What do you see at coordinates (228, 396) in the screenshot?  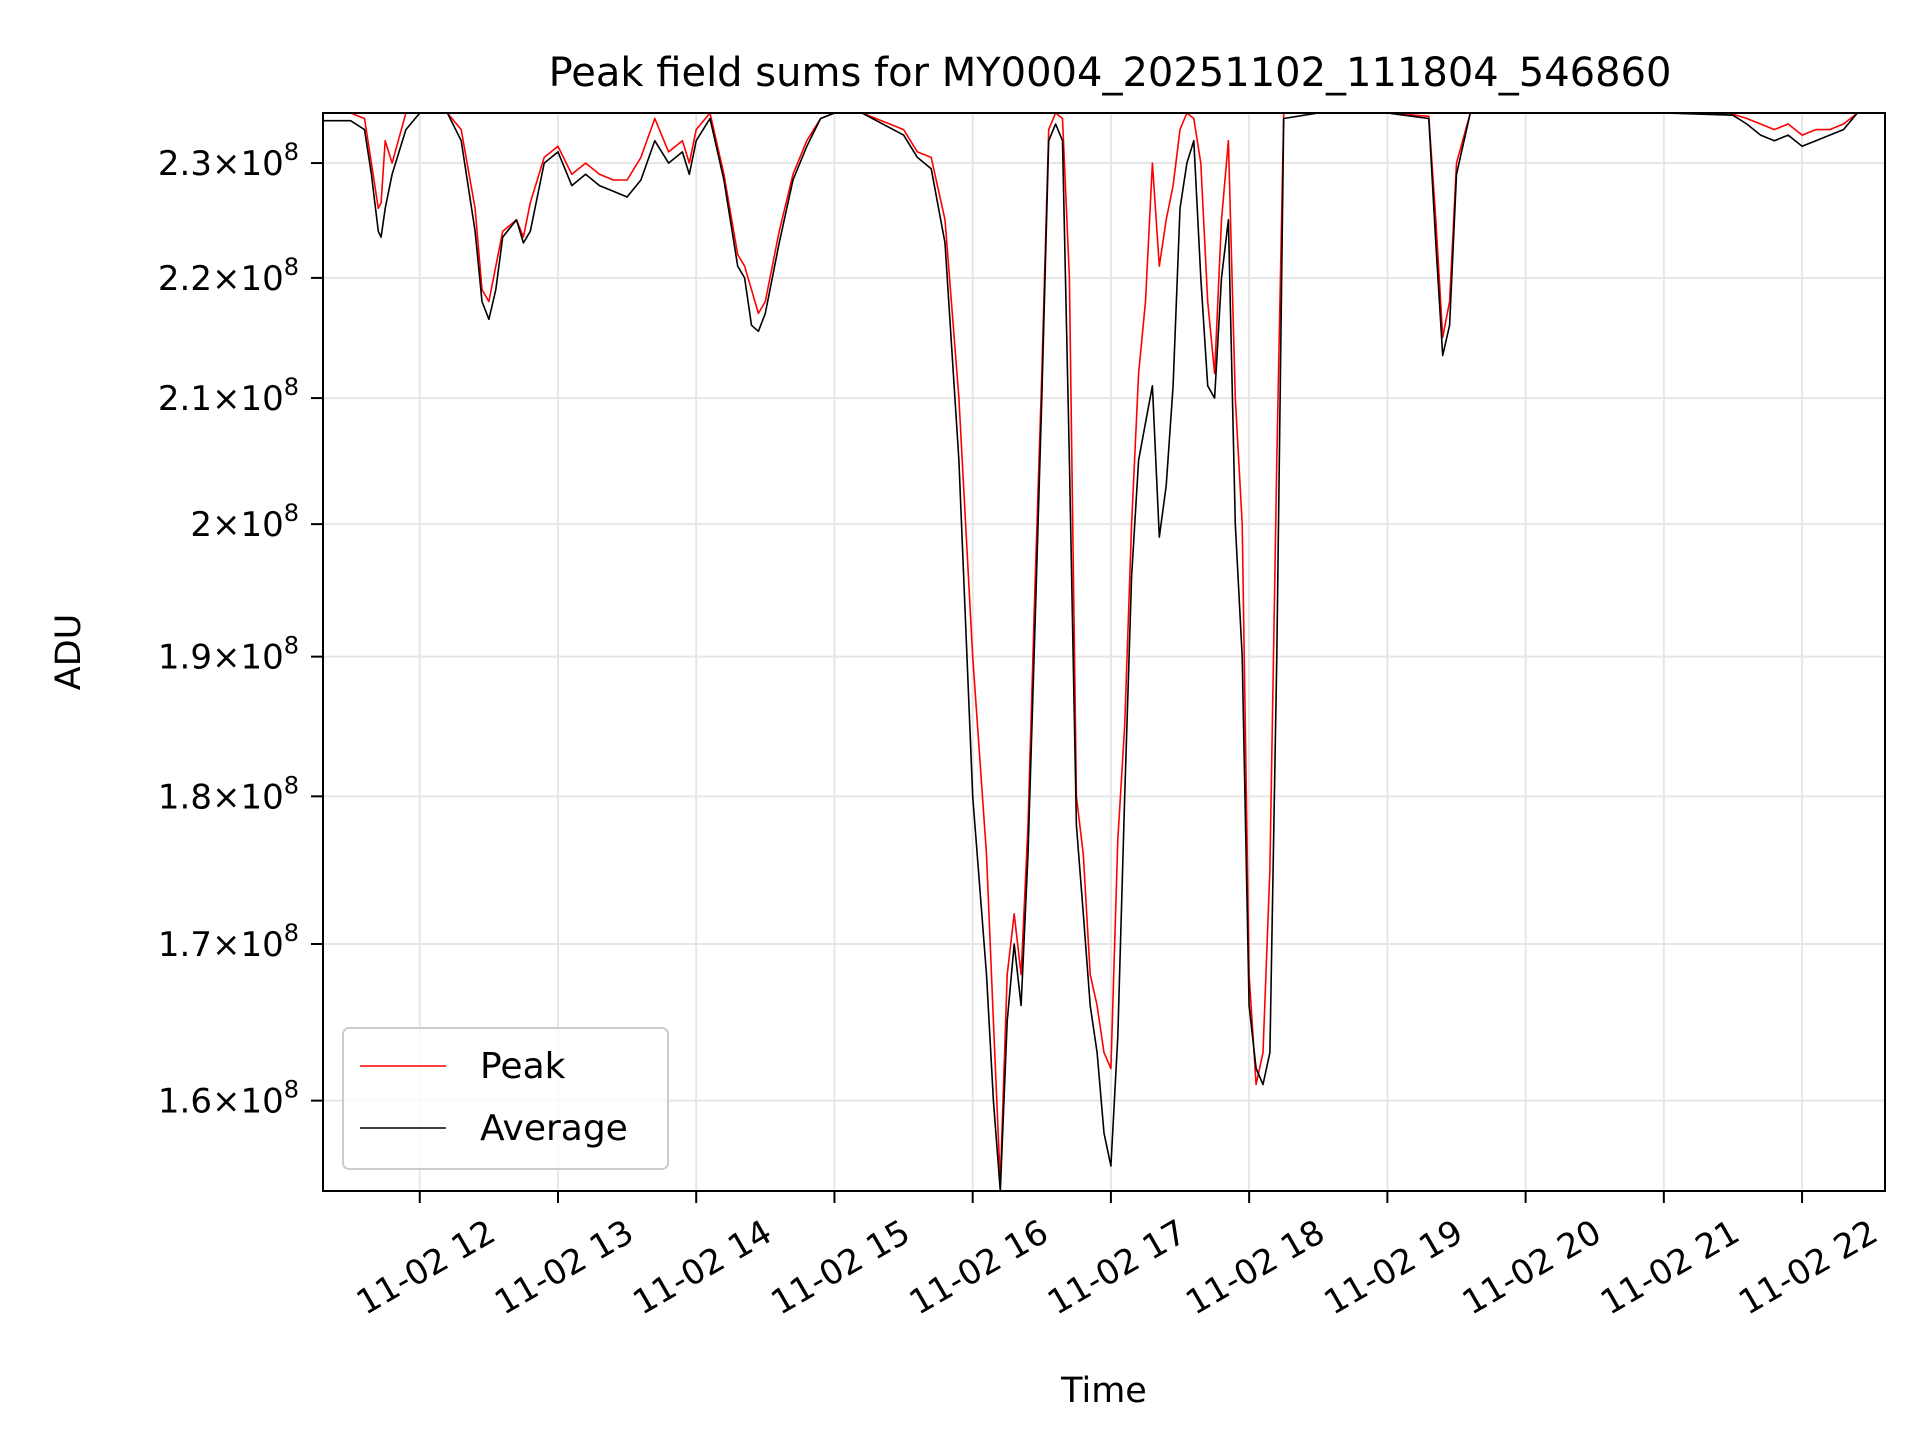 I see `y-tick-label: 2.1×108` at bounding box center [228, 396].